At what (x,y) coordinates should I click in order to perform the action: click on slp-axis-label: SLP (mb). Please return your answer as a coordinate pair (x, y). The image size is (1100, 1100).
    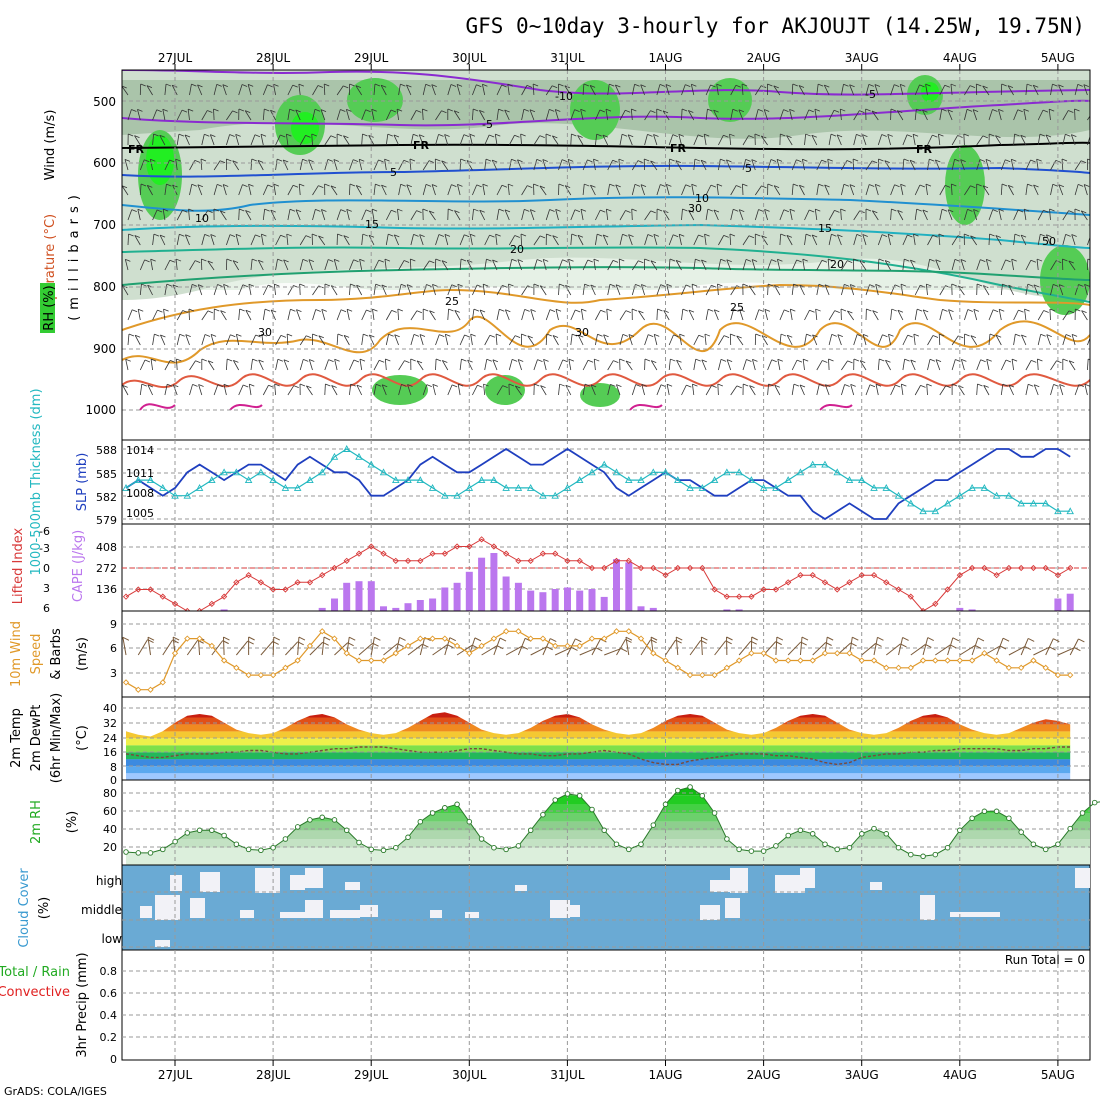
    Looking at the image, I should click on (82, 482).